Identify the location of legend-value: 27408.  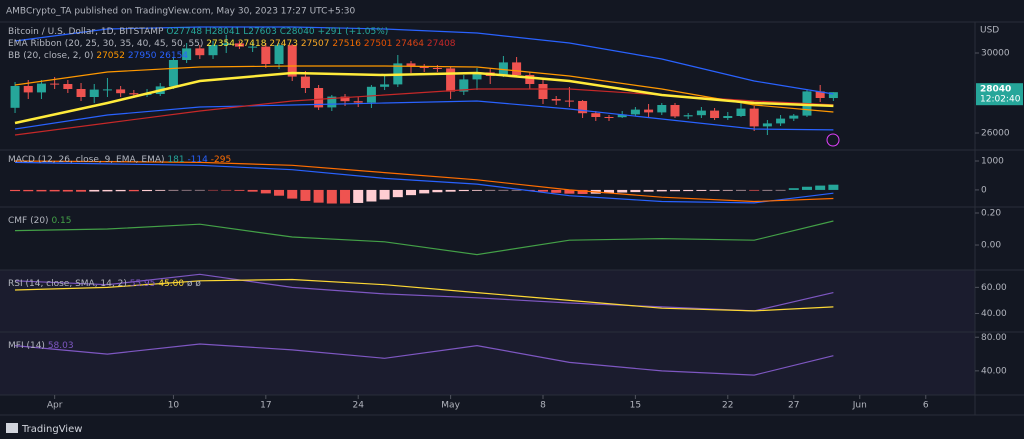
(441, 44).